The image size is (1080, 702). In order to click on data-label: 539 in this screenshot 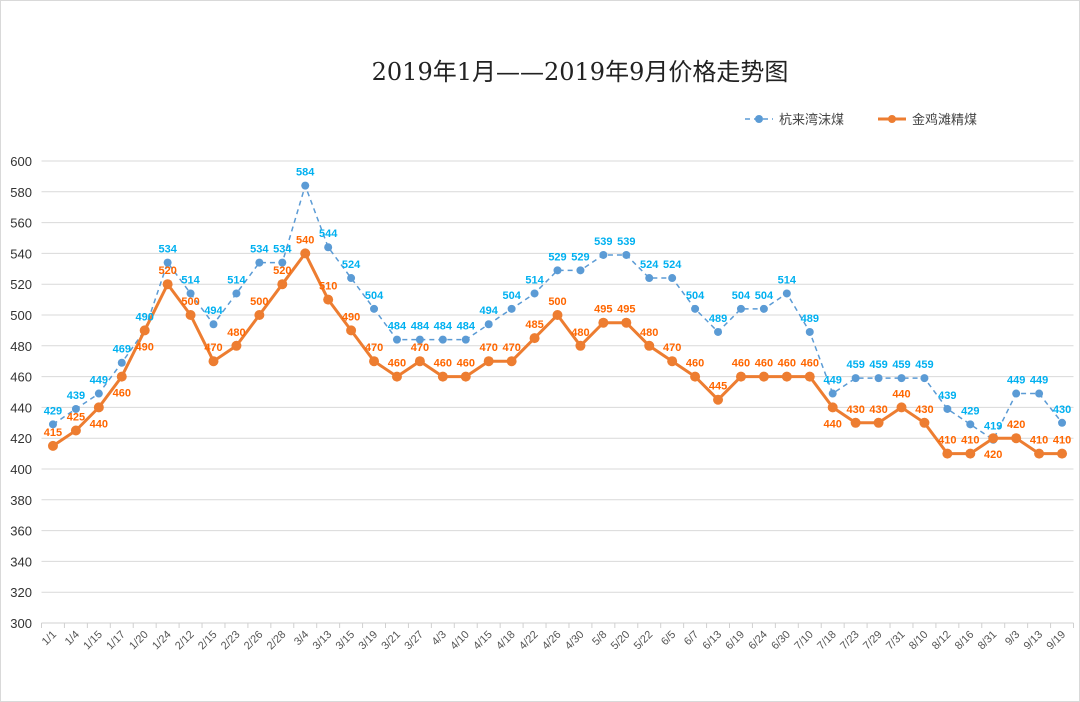, I will do `click(626, 242)`.